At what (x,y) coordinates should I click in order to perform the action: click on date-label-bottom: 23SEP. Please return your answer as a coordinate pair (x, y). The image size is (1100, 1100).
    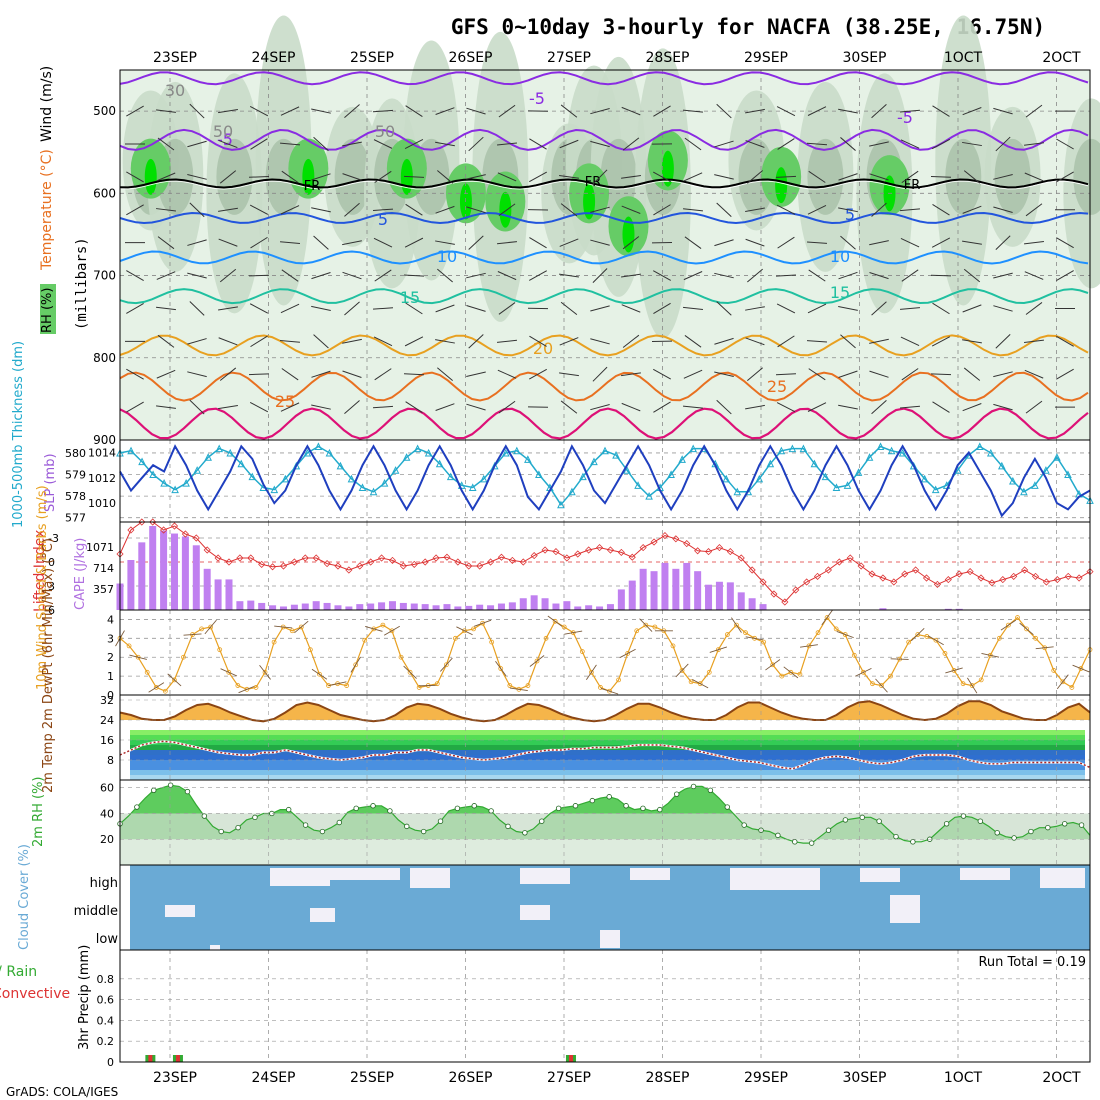
    Looking at the image, I should click on (175, 1078).